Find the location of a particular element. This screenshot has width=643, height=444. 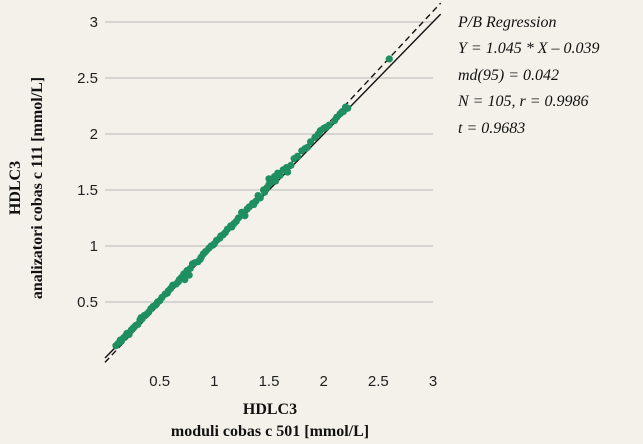

x-axis-title-line2: moduli cobas c 501 [mmol/L] is located at coordinates (270, 431).